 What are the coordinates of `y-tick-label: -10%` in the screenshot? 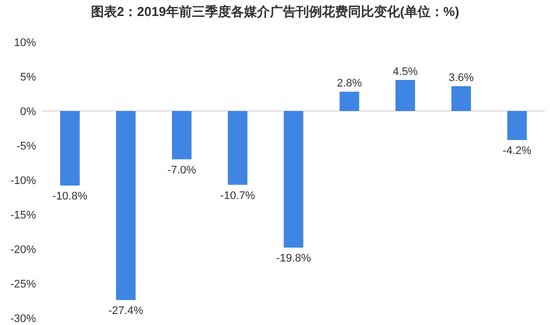 It's located at (23, 181).